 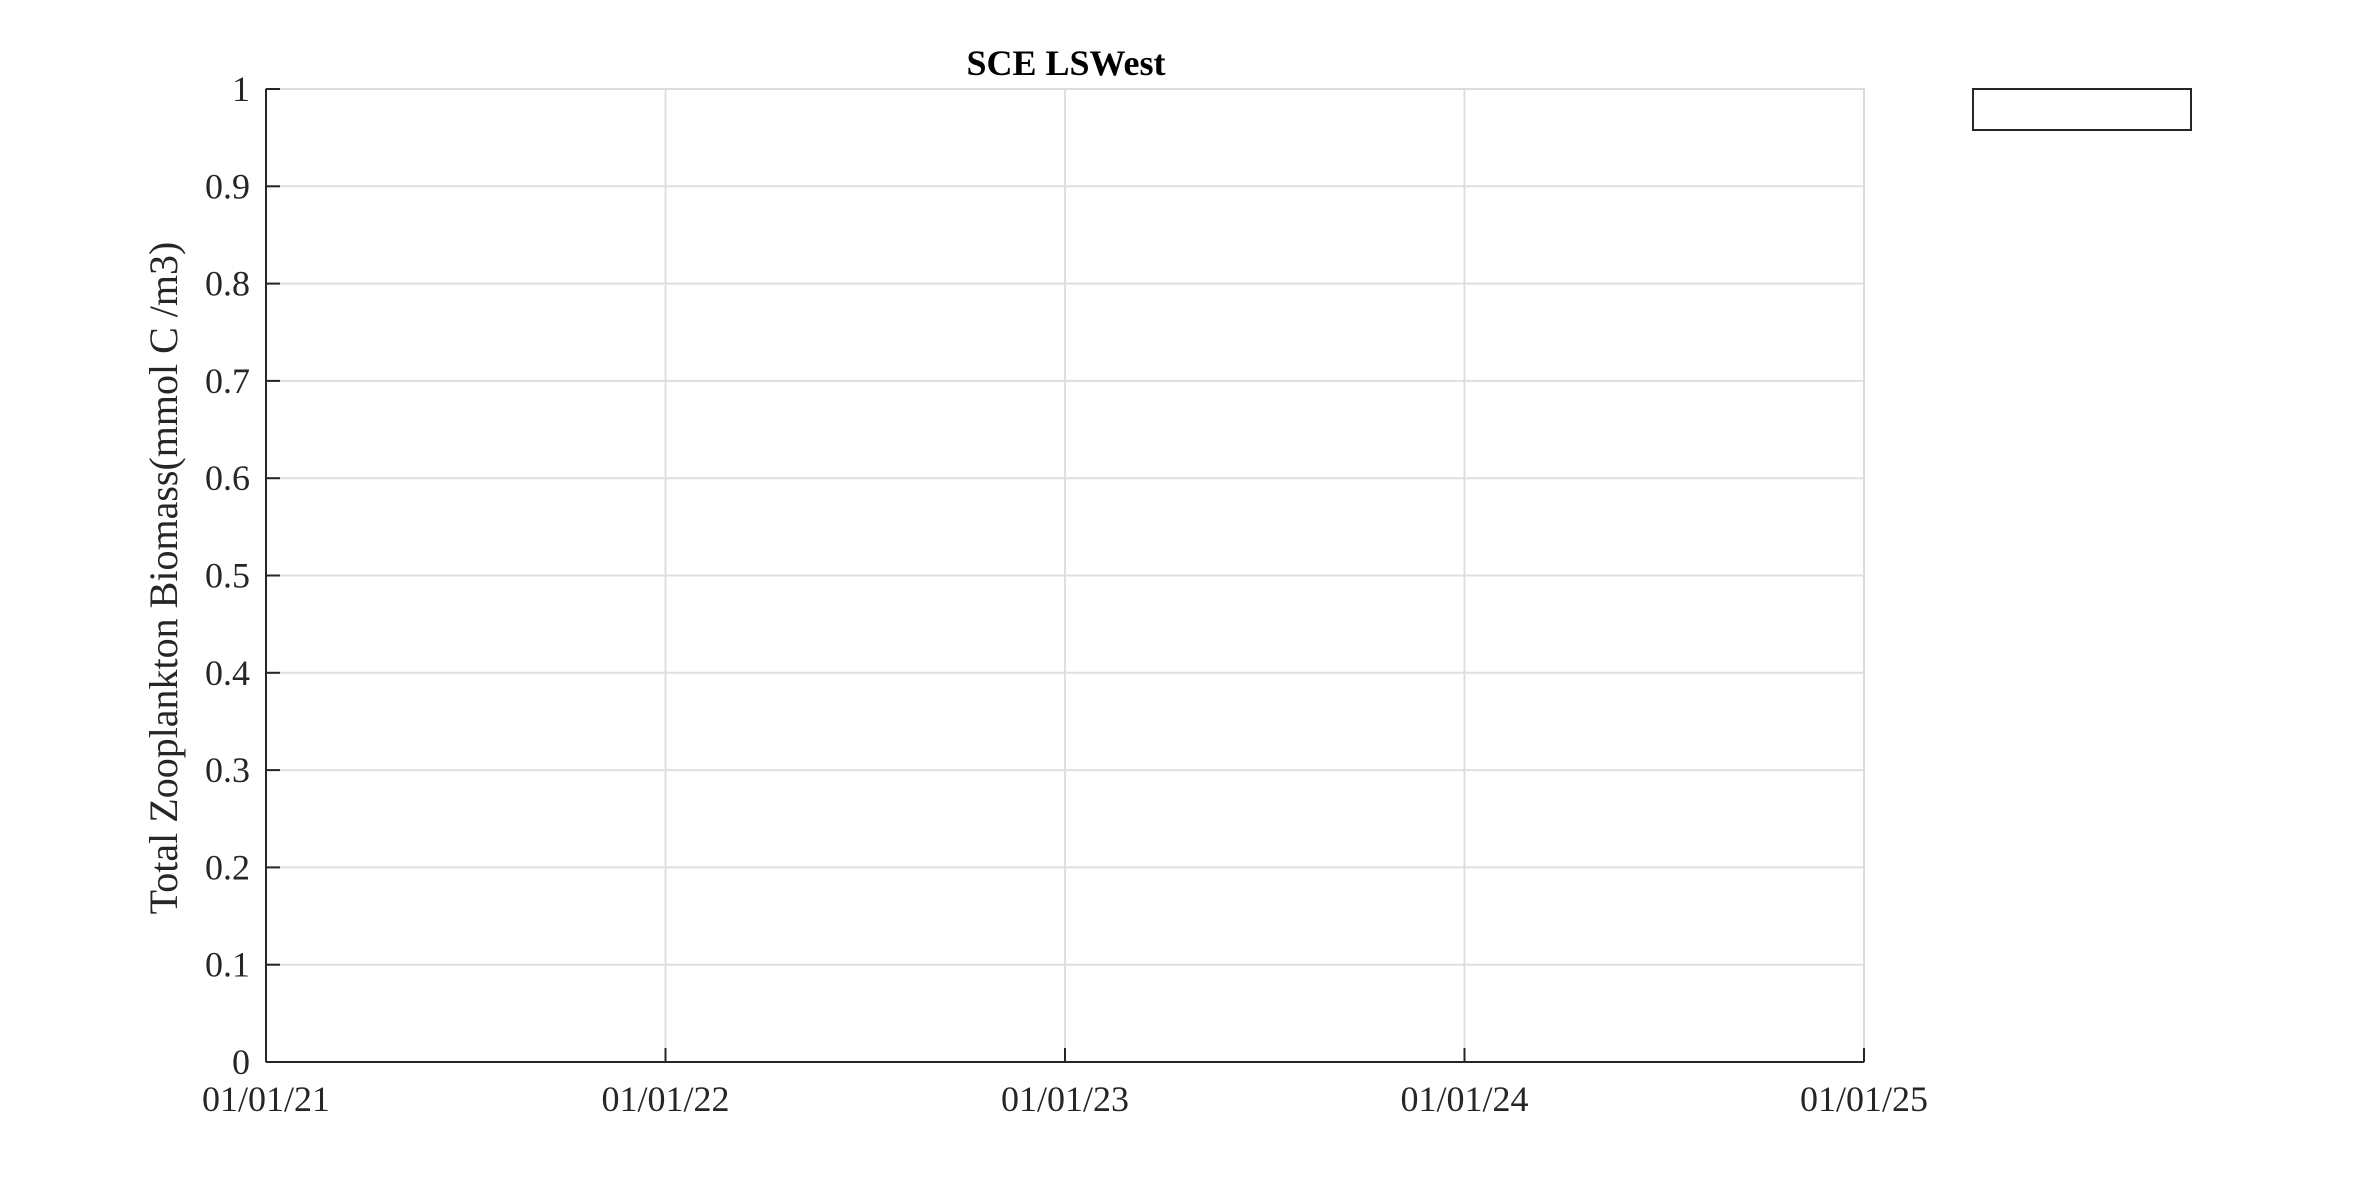 What do you see at coordinates (227, 867) in the screenshot?
I see `y-tick-label: 0.2` at bounding box center [227, 867].